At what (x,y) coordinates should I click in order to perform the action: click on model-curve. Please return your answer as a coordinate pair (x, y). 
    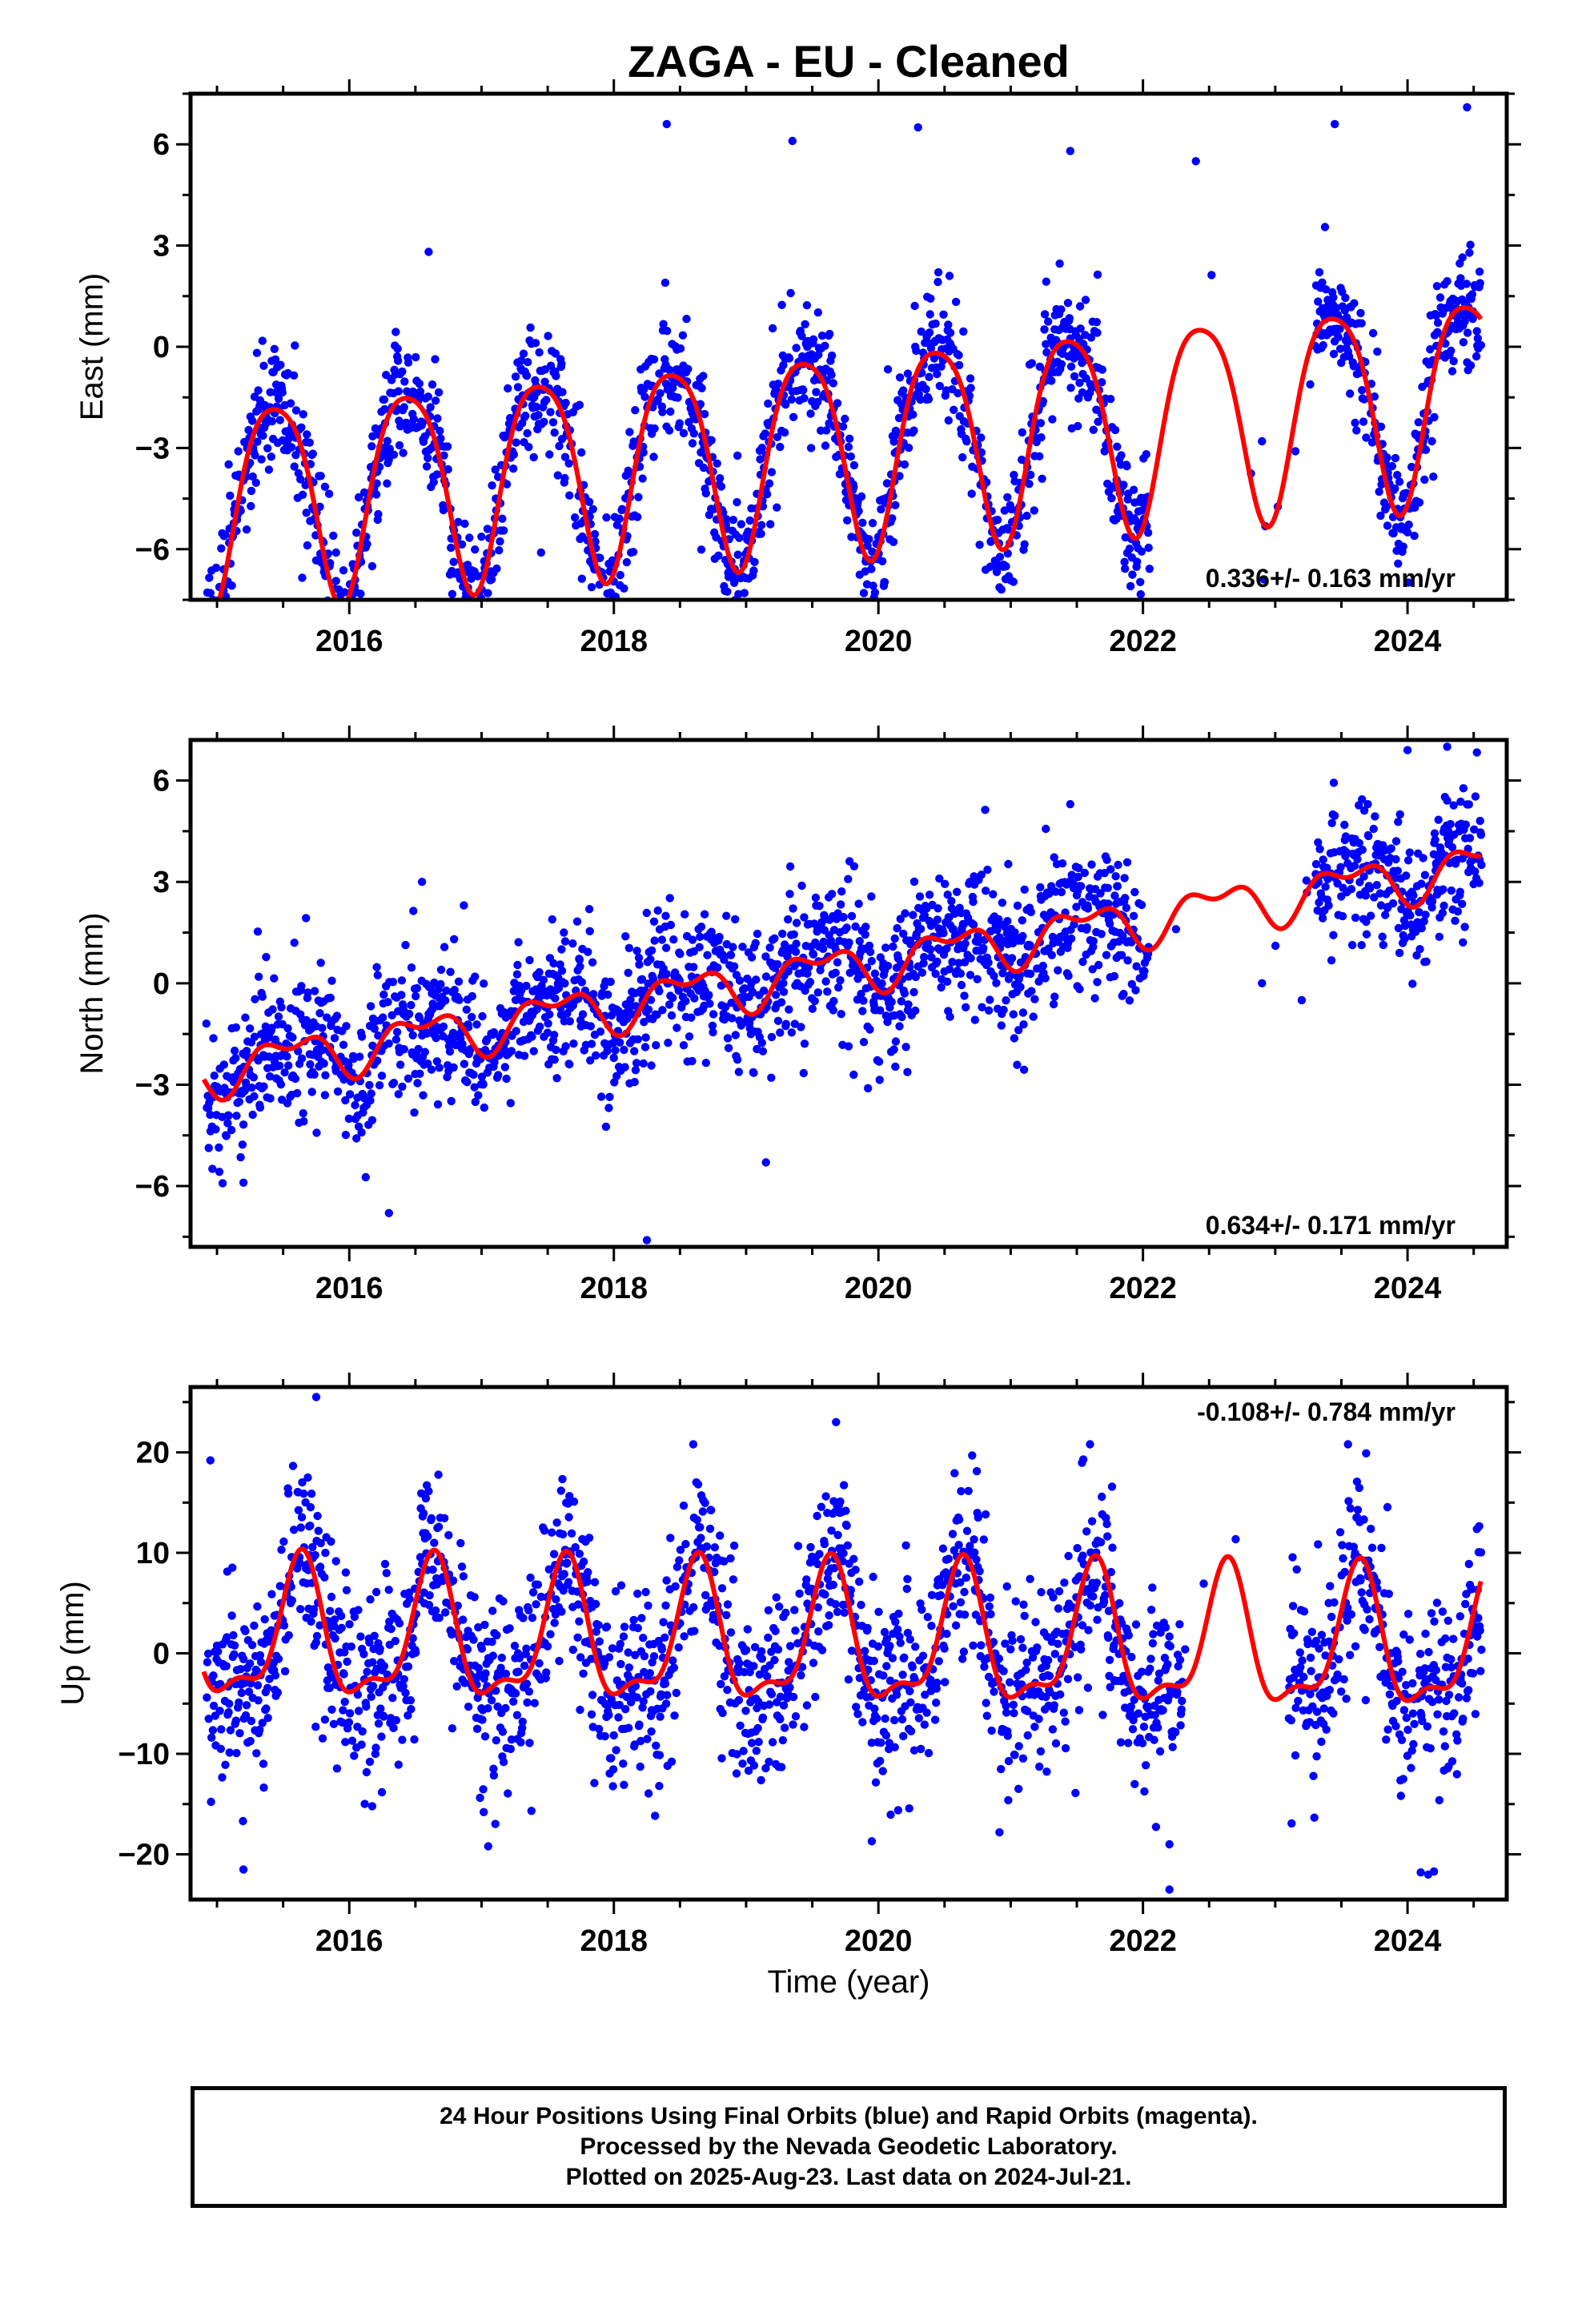
    Looking at the image, I should click on (850, 452).